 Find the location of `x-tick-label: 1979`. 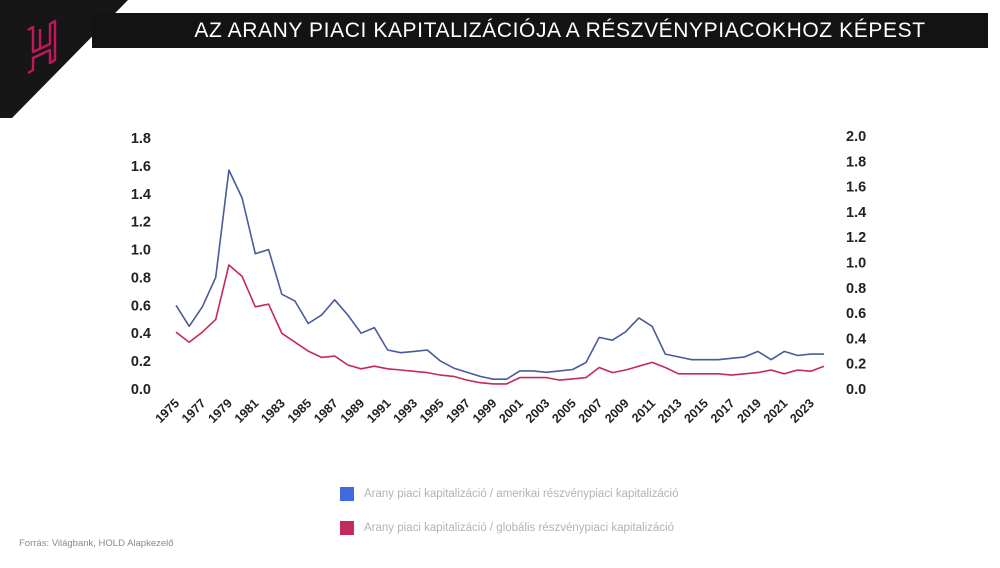

x-tick-label: 1979 is located at coordinates (220, 411).